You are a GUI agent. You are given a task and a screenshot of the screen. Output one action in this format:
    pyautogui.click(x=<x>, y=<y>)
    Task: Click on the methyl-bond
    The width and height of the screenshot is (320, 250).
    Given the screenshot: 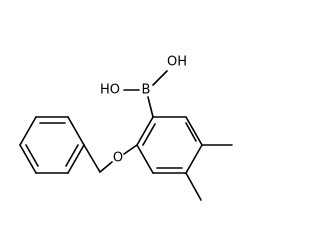 What is the action you would take?
    pyautogui.click(x=193, y=186)
    